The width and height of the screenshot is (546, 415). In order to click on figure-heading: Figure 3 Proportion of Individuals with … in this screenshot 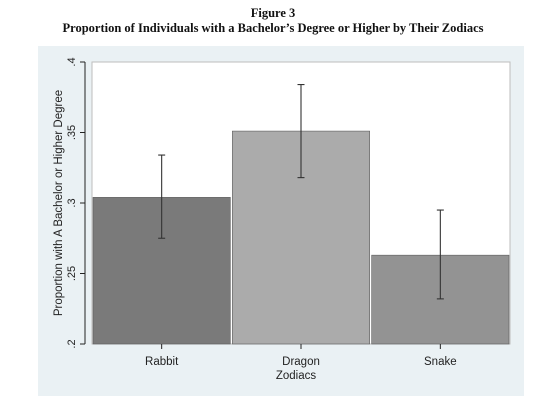, I will do `click(273, 21)`.